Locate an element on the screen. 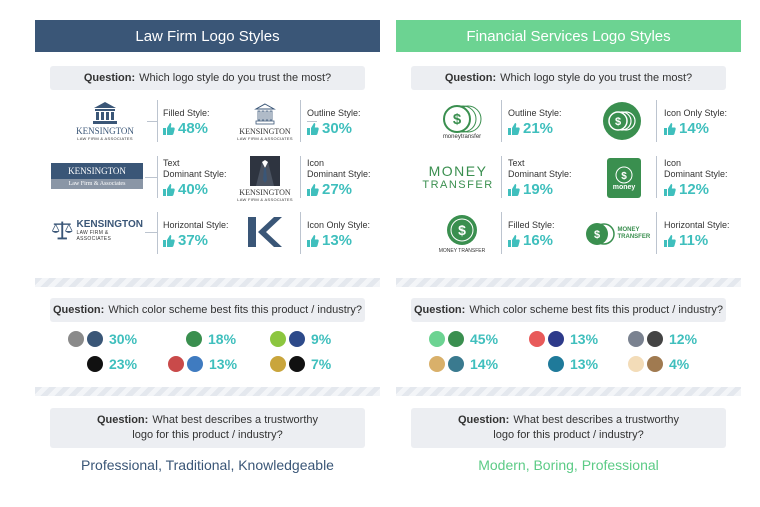 The image size is (760, 507). logo-wordmark: moneytransfer is located at coordinates (462, 137).